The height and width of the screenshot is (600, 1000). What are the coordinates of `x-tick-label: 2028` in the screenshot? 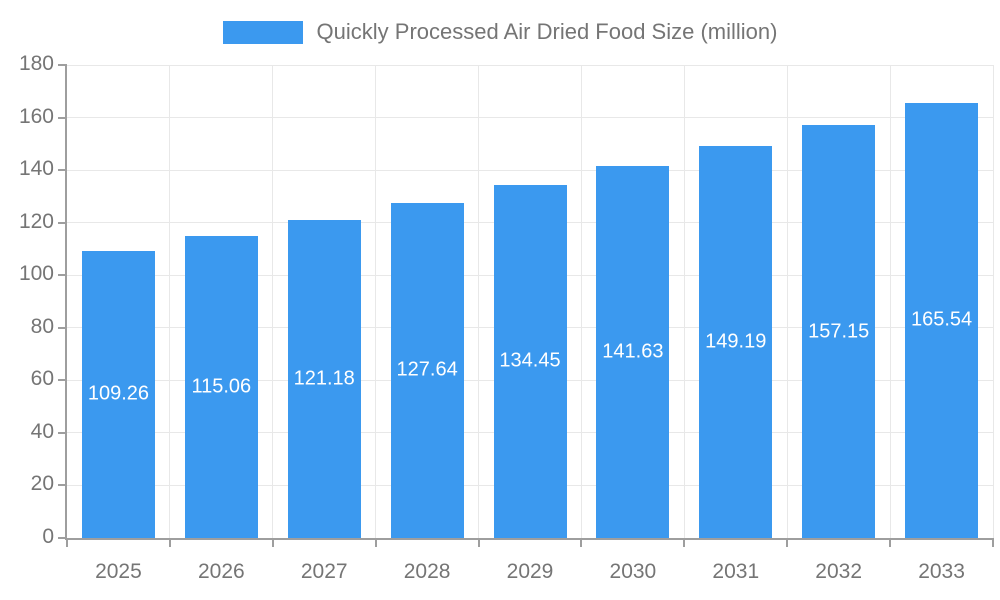 It's located at (427, 571).